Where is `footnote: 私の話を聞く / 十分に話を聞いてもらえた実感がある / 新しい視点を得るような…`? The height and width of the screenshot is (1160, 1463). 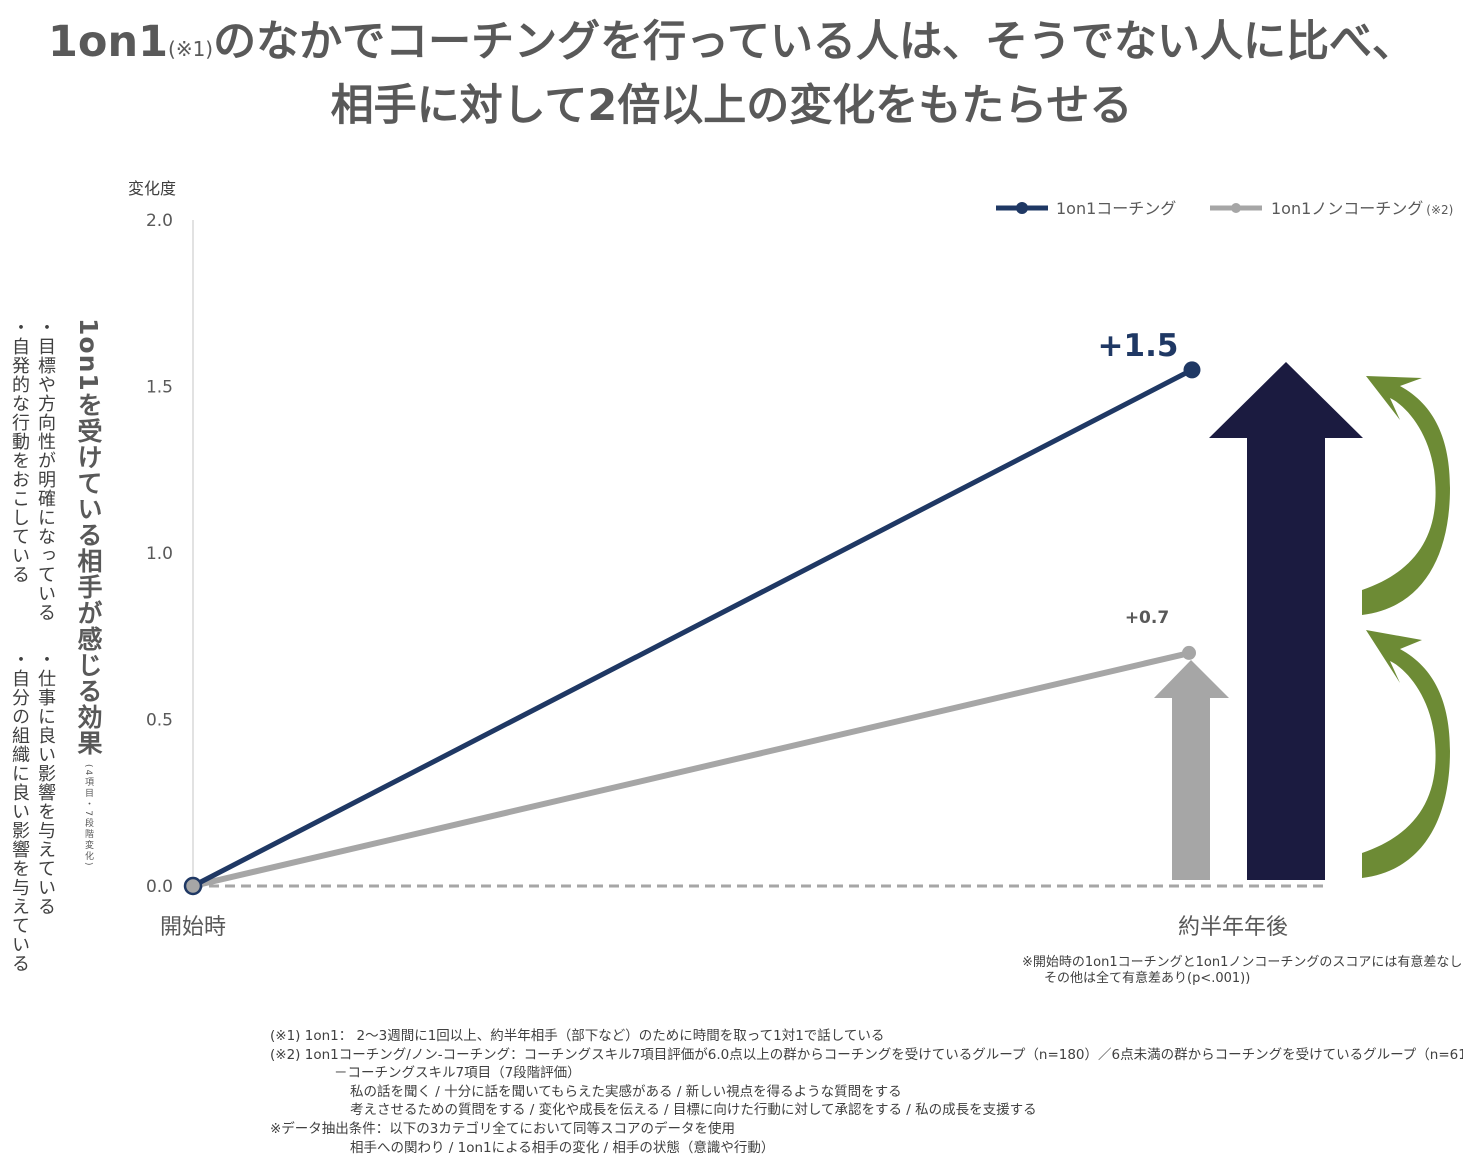 footnote: 私の話を聞く / 十分に話を聞いてもらえた実感がある / 新しい視点を得るような… is located at coordinates (626, 1091).